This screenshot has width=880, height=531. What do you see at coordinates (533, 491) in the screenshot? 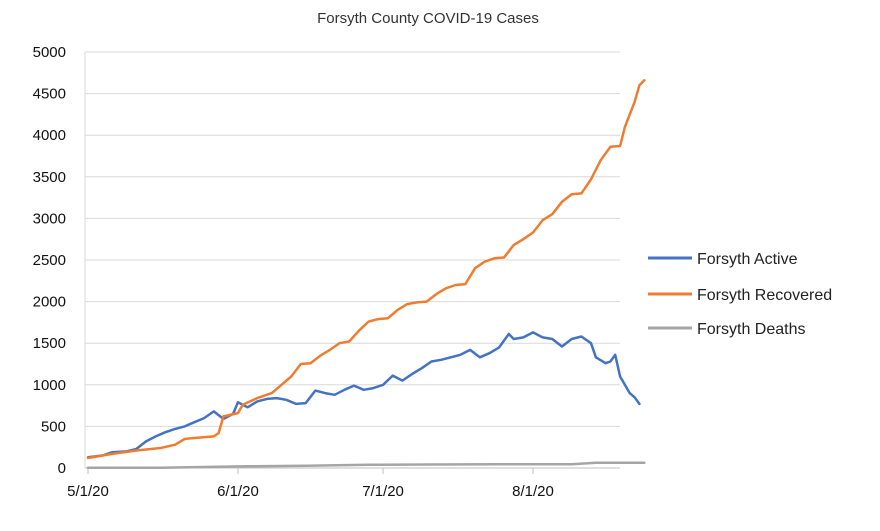
I see `x-tick-label: 8/1/20` at bounding box center [533, 491].